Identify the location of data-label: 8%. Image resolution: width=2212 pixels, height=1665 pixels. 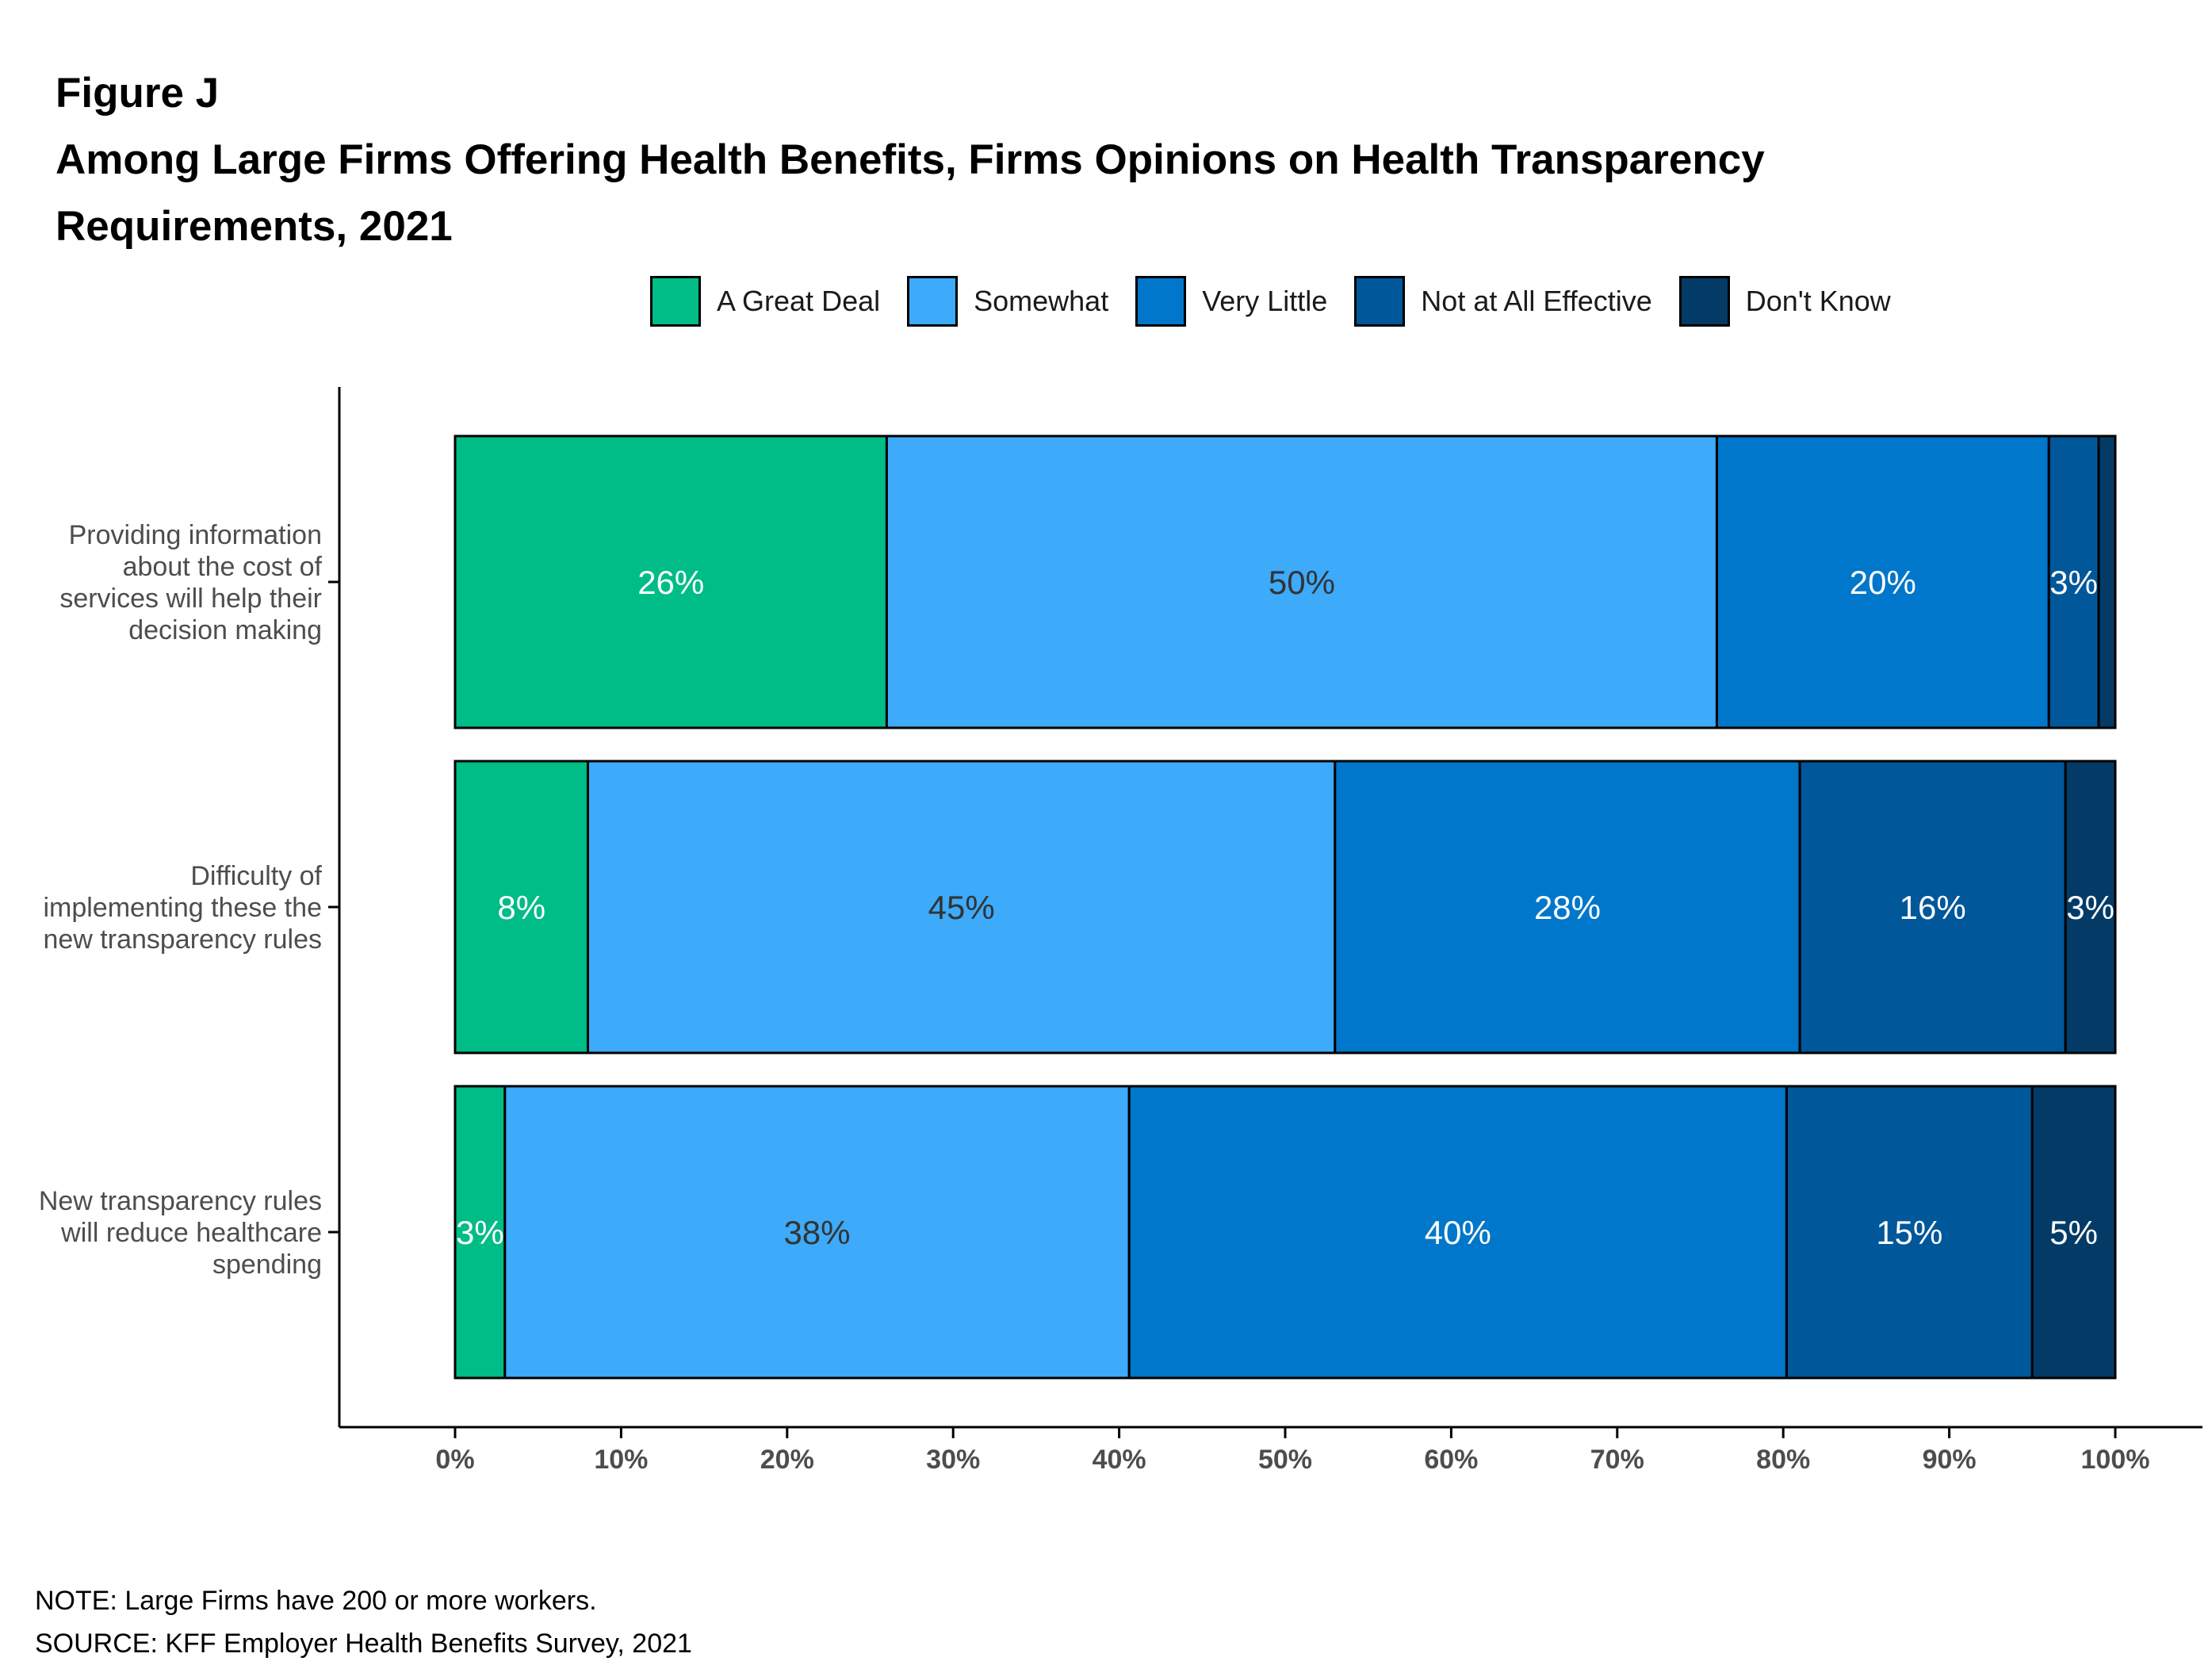
(521, 907).